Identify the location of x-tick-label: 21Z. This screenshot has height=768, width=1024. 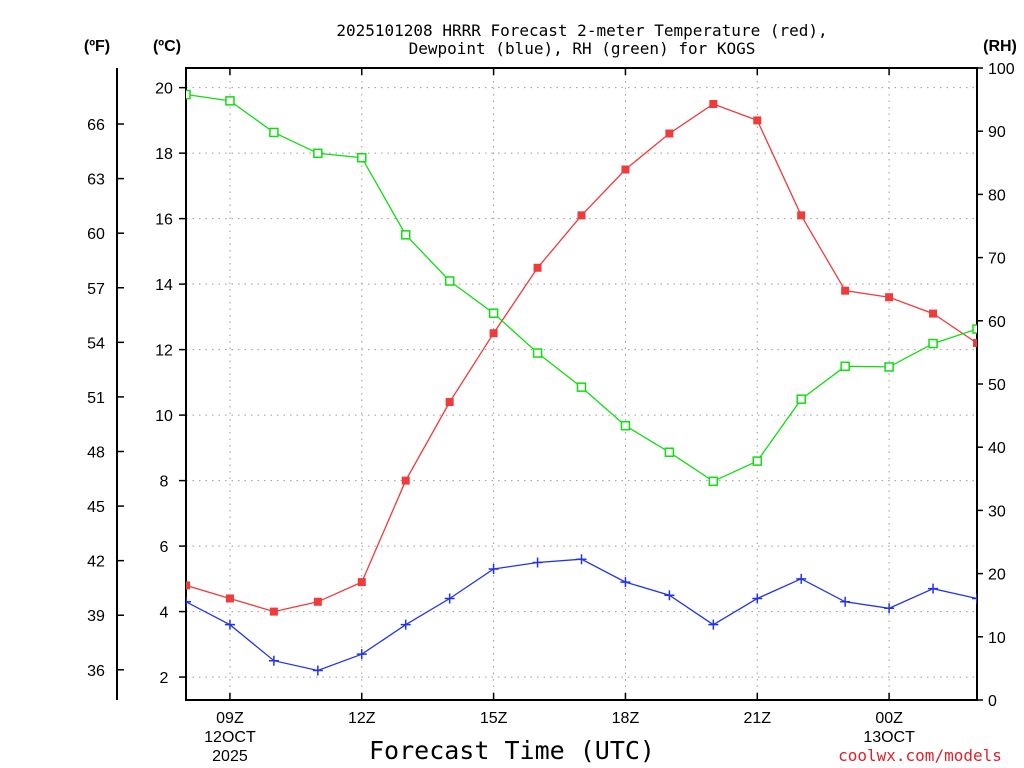
(757, 718).